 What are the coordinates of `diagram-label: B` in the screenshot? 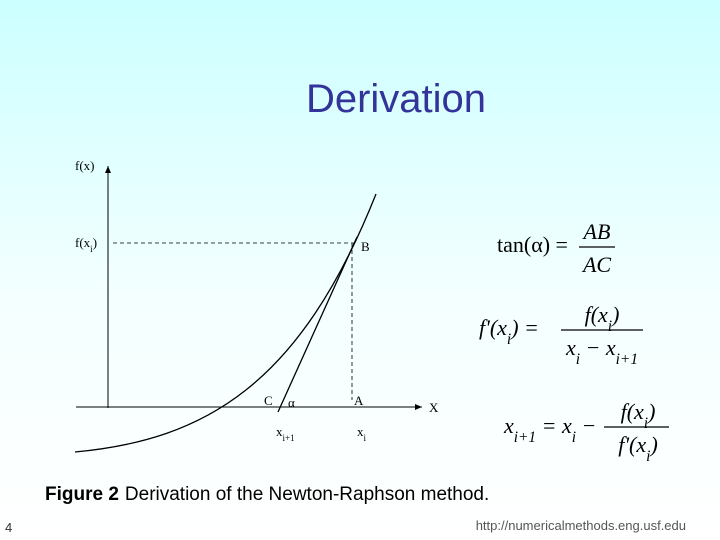 It's located at (365, 246).